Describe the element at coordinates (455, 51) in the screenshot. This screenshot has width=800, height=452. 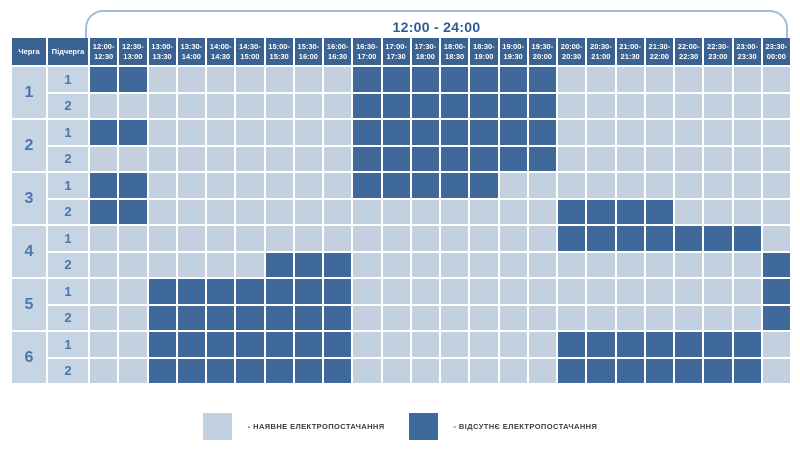
I see `time-slot-header: 18:00- 18:30` at that location.